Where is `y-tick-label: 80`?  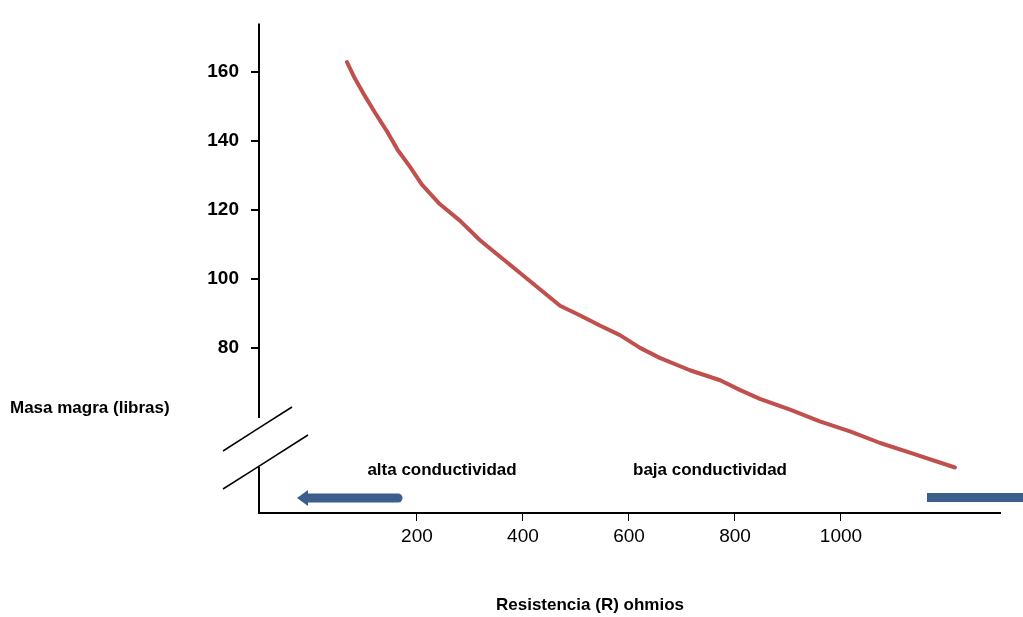 y-tick-label: 80 is located at coordinates (228, 346).